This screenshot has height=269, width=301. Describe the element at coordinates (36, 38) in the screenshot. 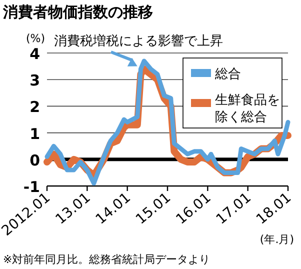

I see `y-axis-title: (%)` at that location.